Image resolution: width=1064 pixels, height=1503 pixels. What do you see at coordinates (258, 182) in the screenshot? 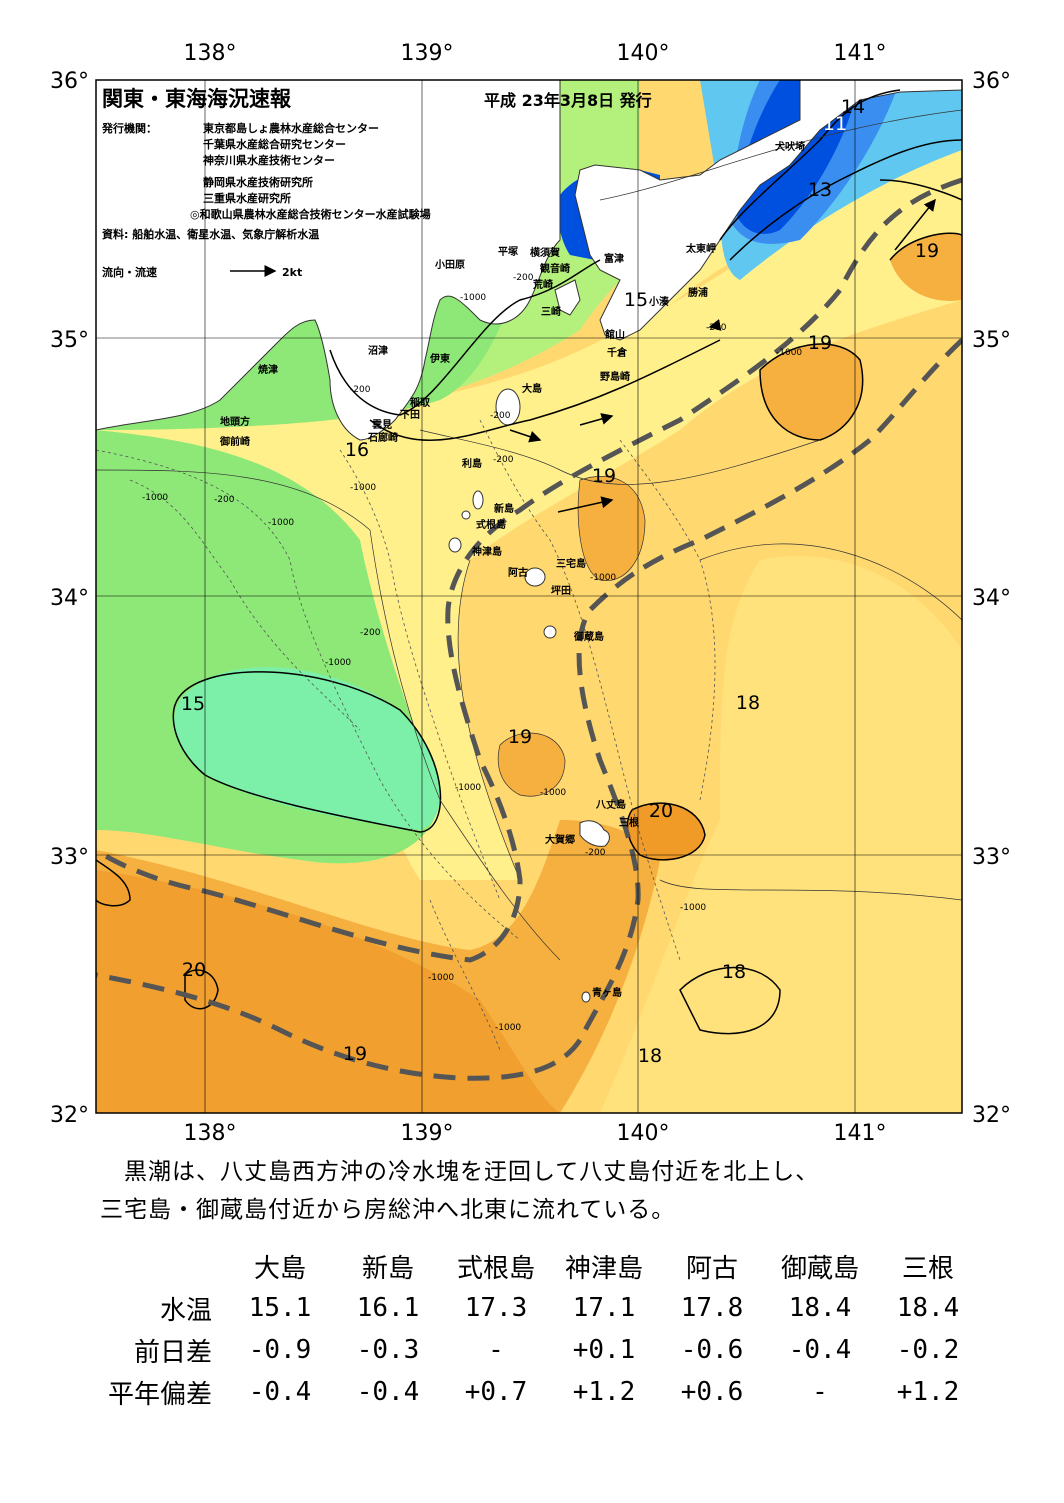
I see `publisher-item: 静岡県水産技術研究所` at bounding box center [258, 182].